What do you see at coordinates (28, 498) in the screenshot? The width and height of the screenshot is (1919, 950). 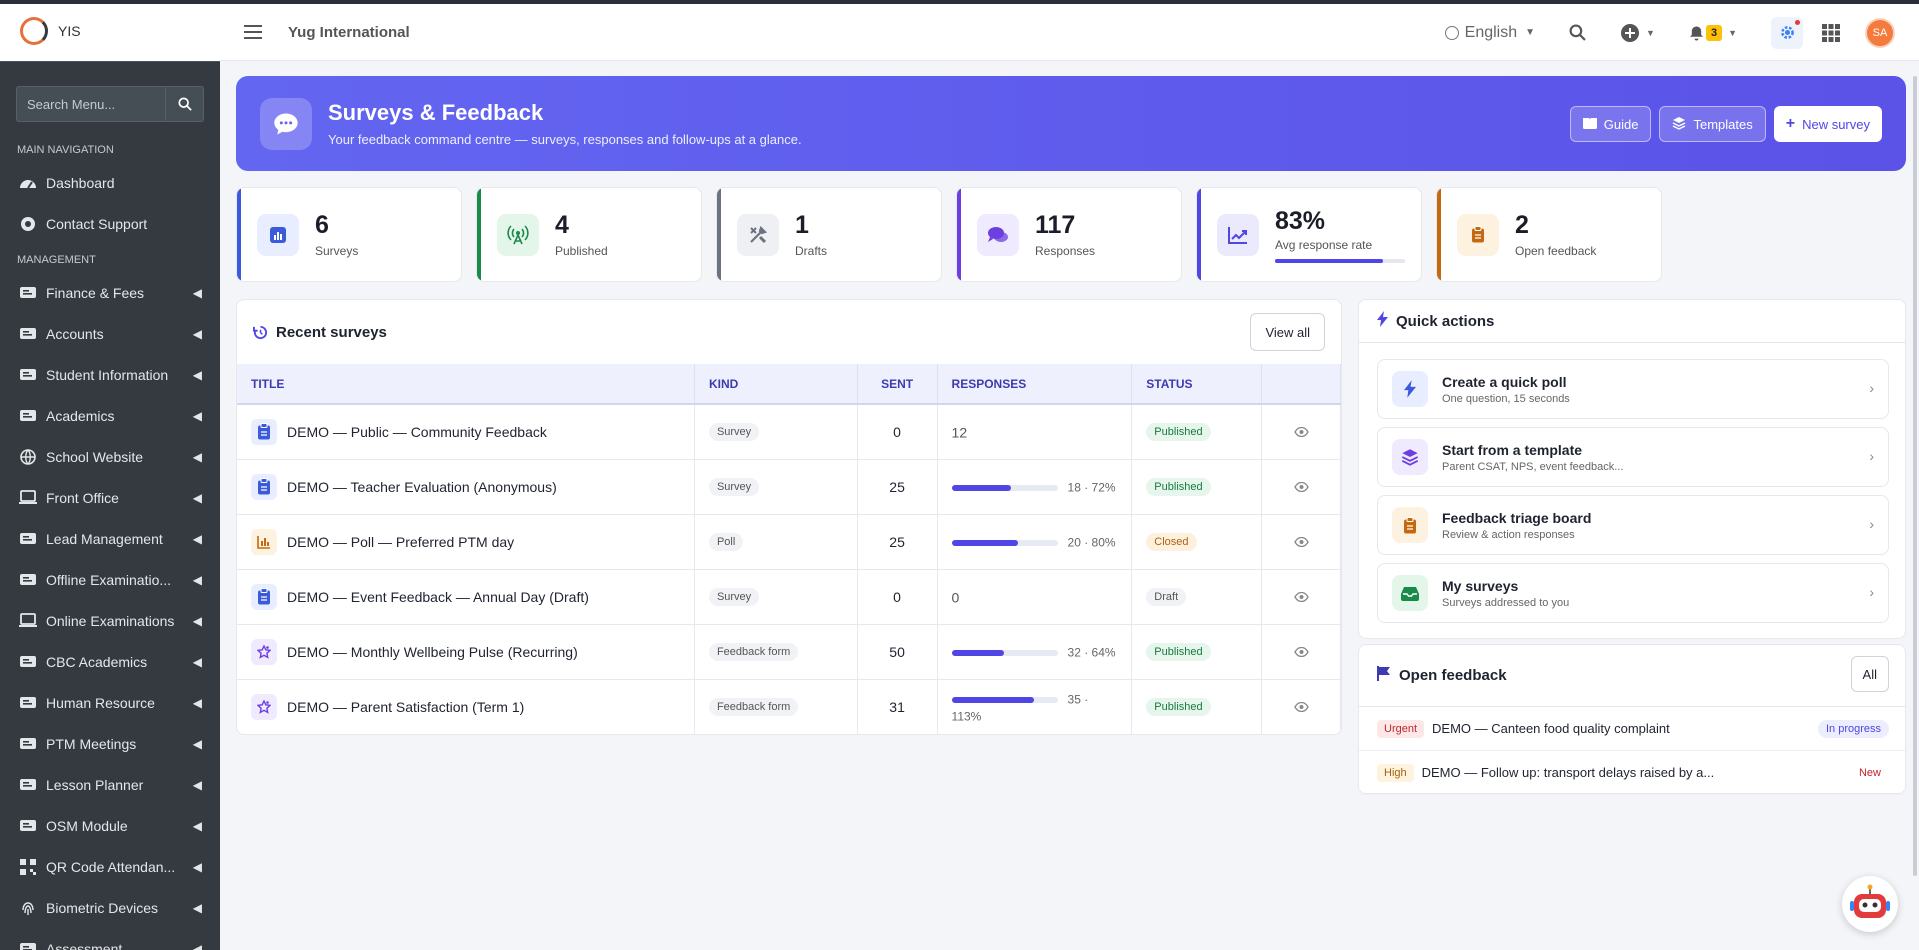 I see `desktop-icon` at bounding box center [28, 498].